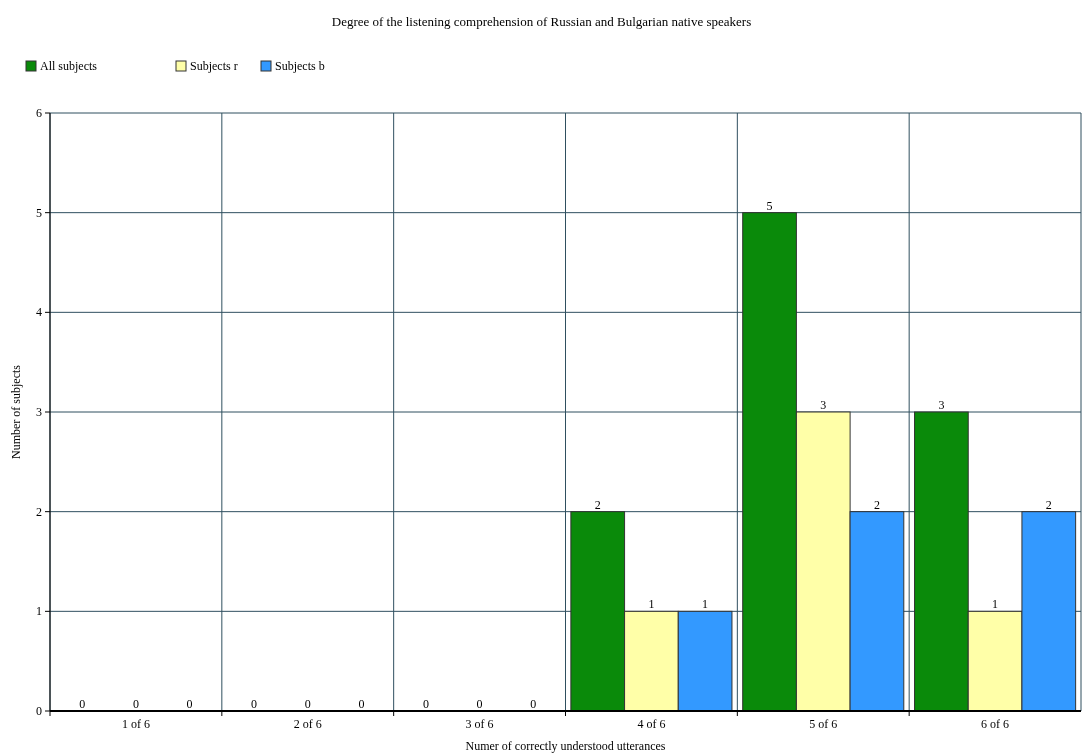 This screenshot has width=1083, height=755. What do you see at coordinates (214, 66) in the screenshot?
I see `legend-label: Subjects r` at bounding box center [214, 66].